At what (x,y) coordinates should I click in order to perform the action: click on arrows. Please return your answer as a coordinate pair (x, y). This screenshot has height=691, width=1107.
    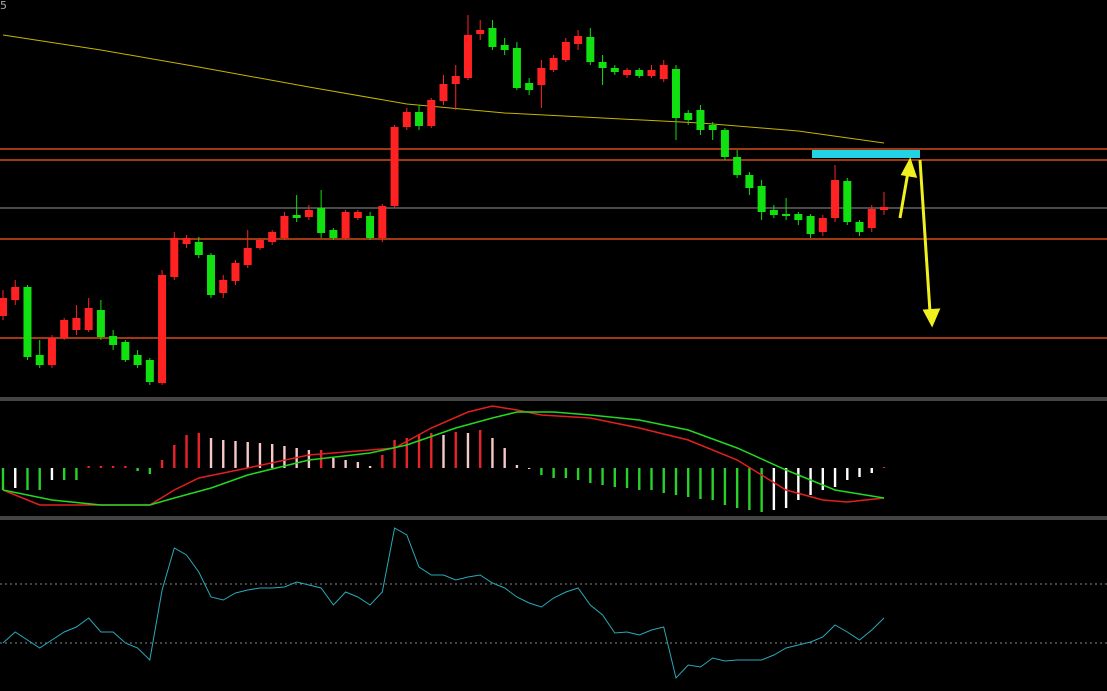
    Looking at the image, I should click on (919, 242).